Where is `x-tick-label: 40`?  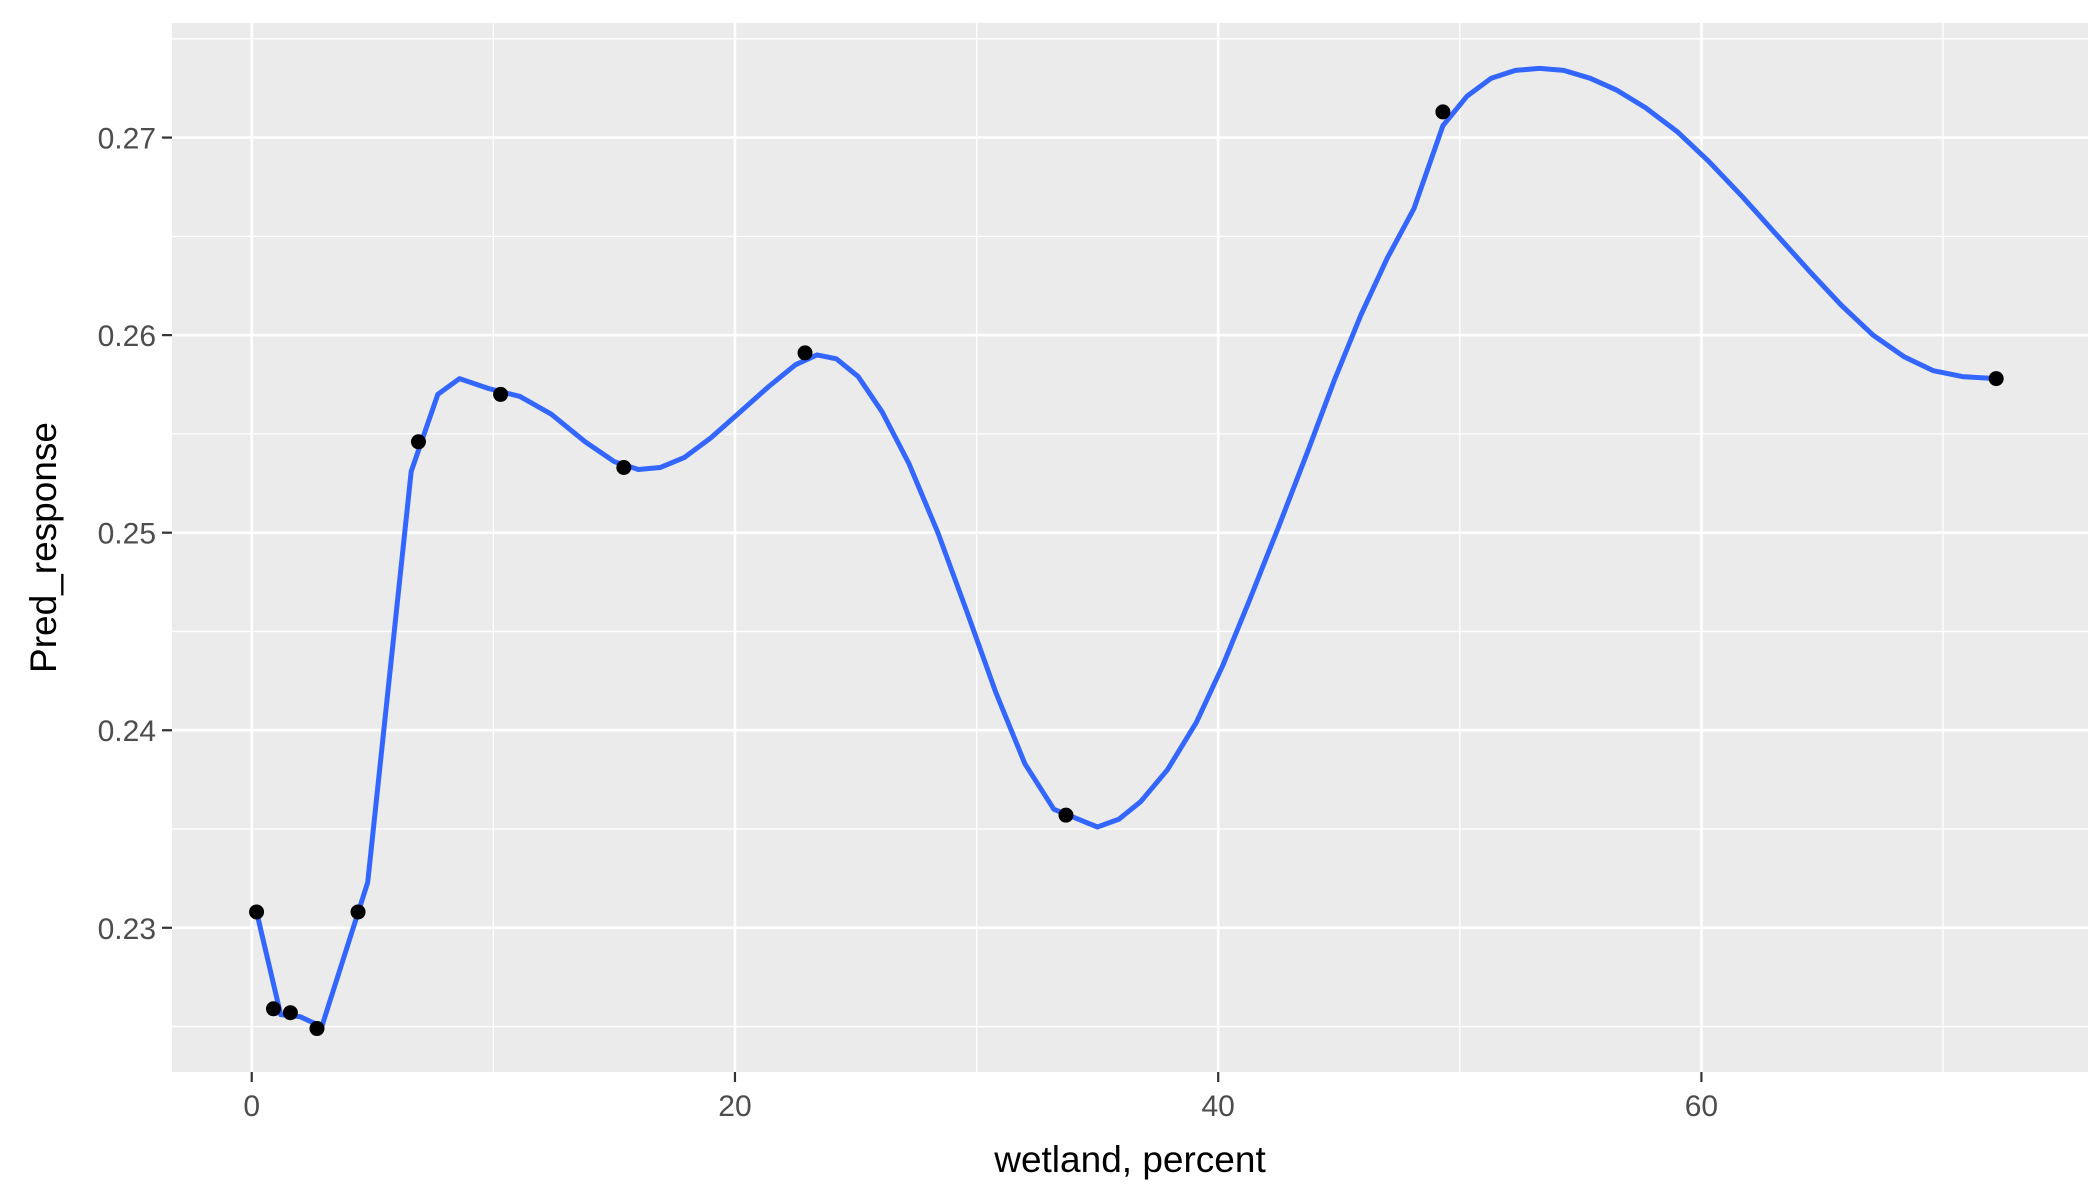 x-tick-label: 40 is located at coordinates (1218, 1106).